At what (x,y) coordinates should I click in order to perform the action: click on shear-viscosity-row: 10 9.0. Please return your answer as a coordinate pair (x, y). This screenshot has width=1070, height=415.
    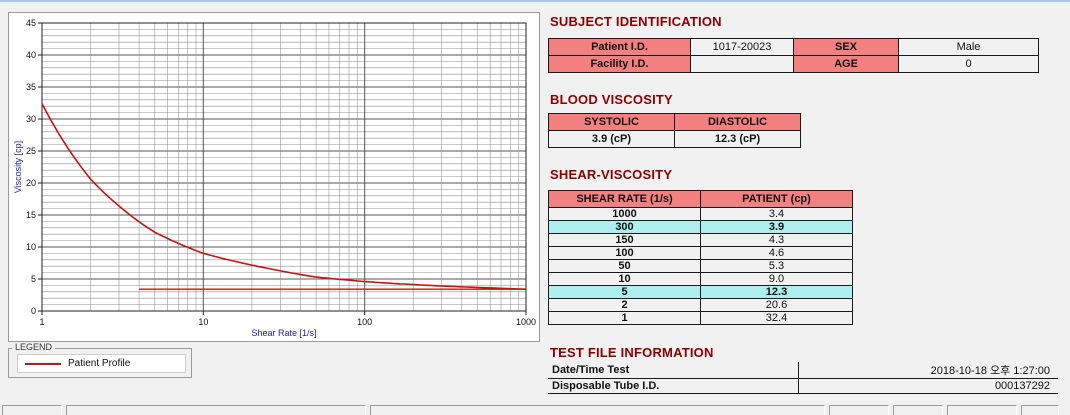
    Looking at the image, I should click on (700, 279).